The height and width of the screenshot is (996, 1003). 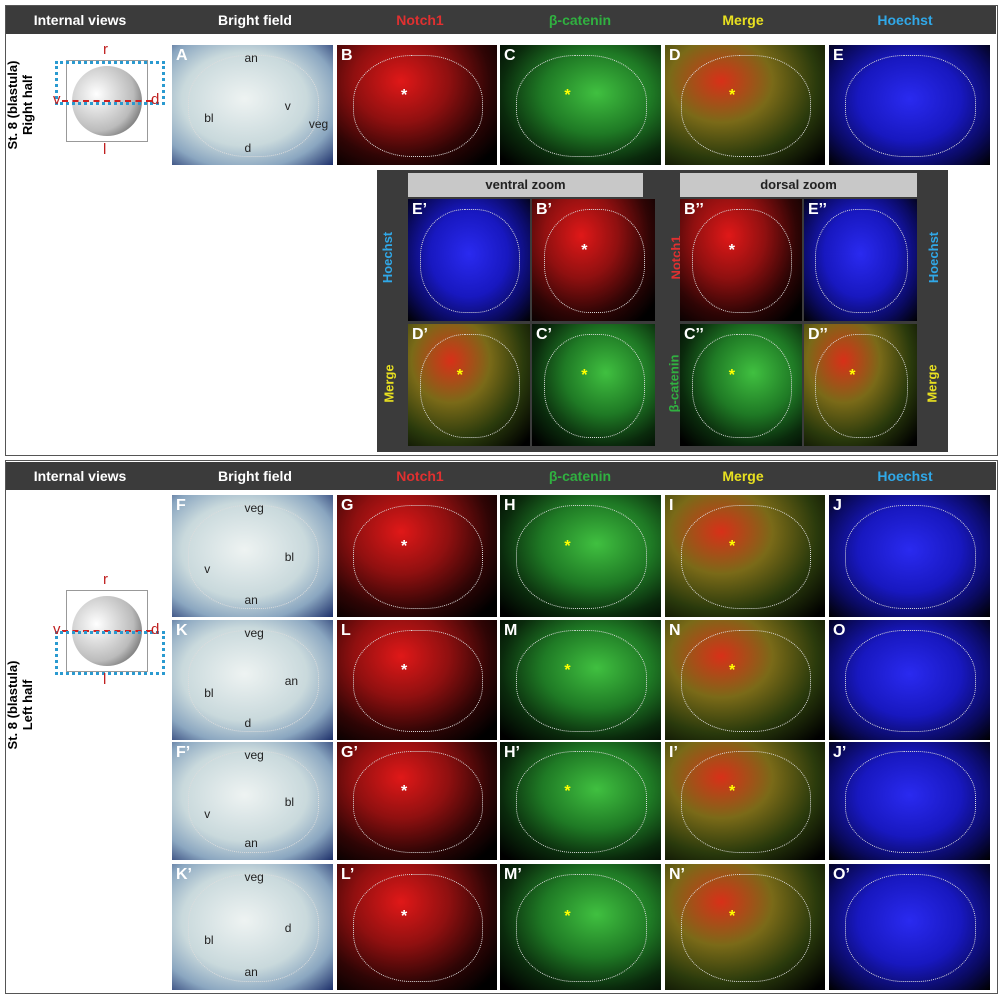 I want to click on panel-L: L *, so click(x=417, y=680).